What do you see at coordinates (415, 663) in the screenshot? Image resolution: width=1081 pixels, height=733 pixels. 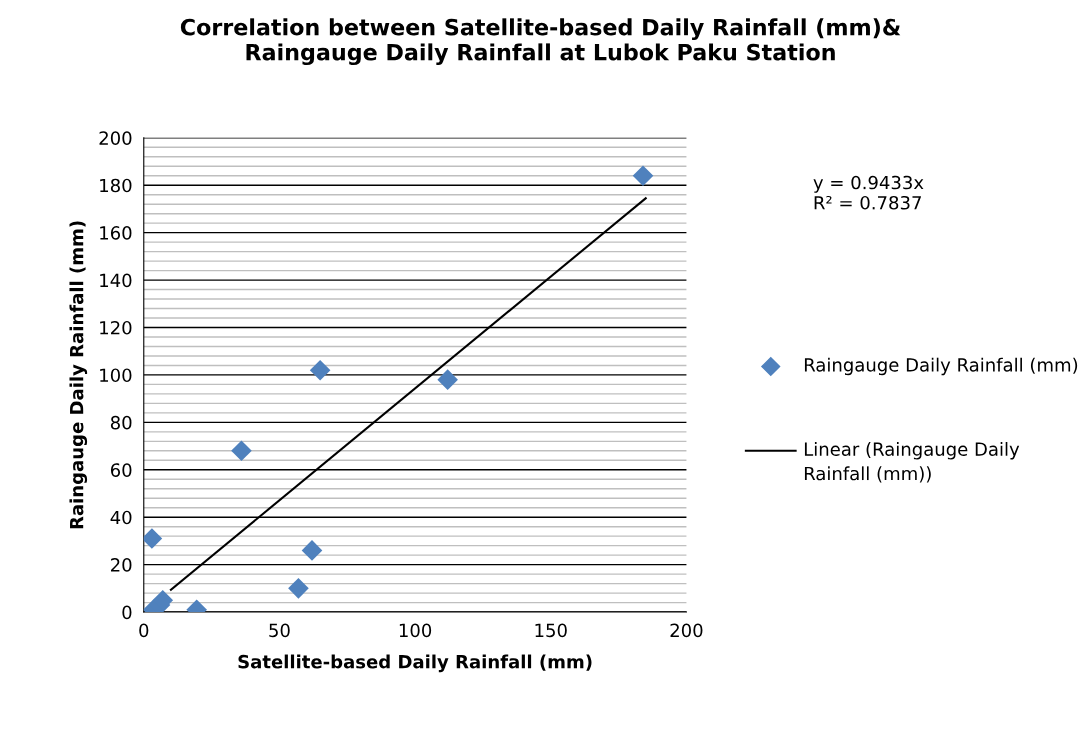 I see `x-axis-title: Satellite-based Daily Rainfall (mm)` at bounding box center [415, 663].